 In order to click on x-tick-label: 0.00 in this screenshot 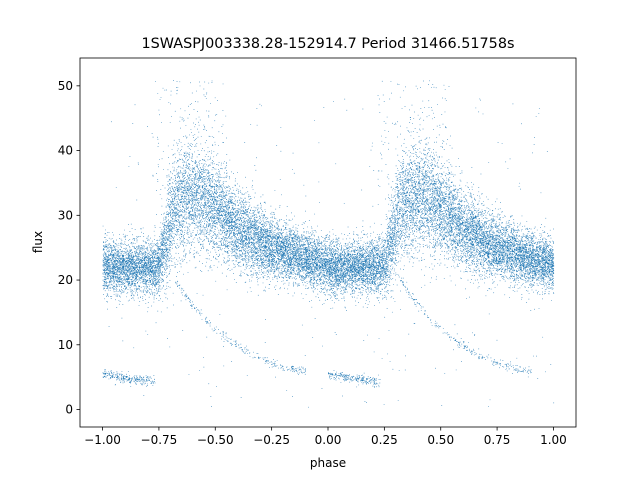, I will do `click(328, 440)`.